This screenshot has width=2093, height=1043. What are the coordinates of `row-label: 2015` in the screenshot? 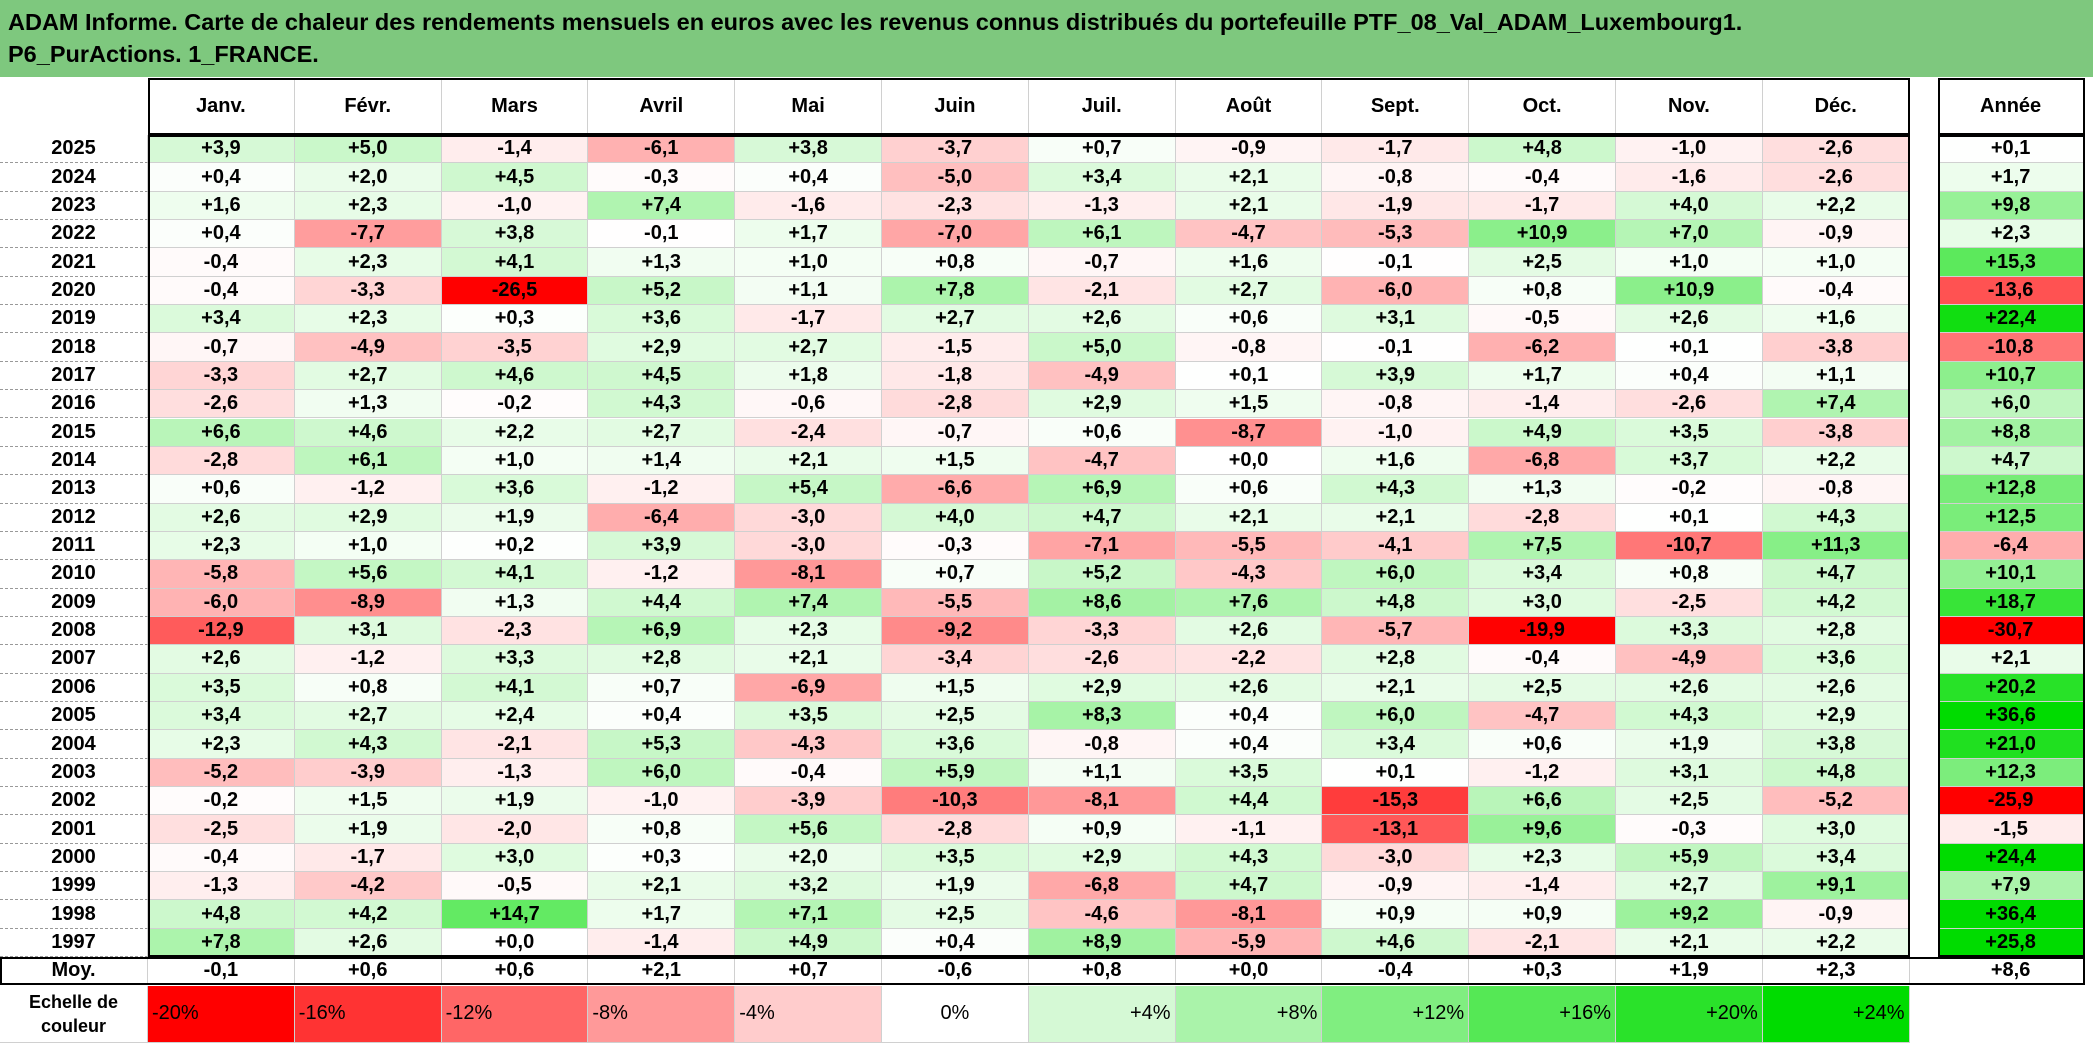 It's located at (74, 432).